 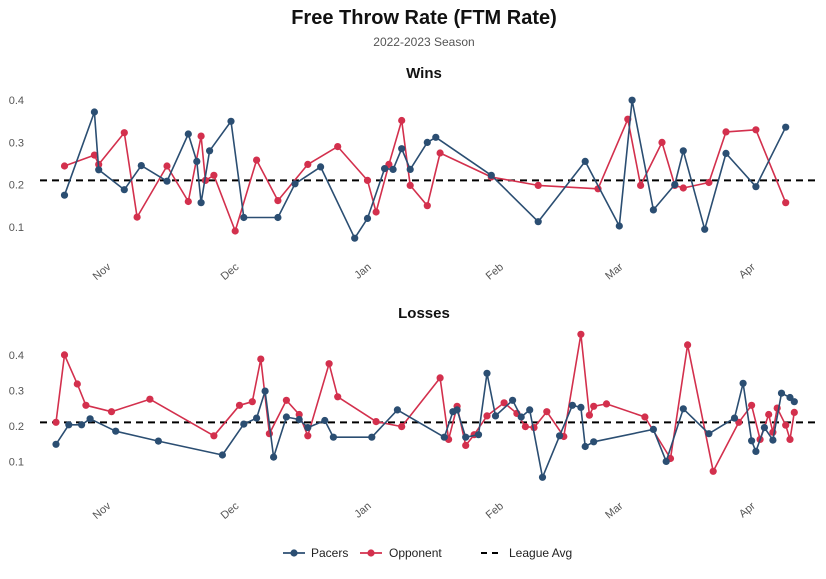 I want to click on legend-item-pacers: Pacers, so click(x=315, y=553).